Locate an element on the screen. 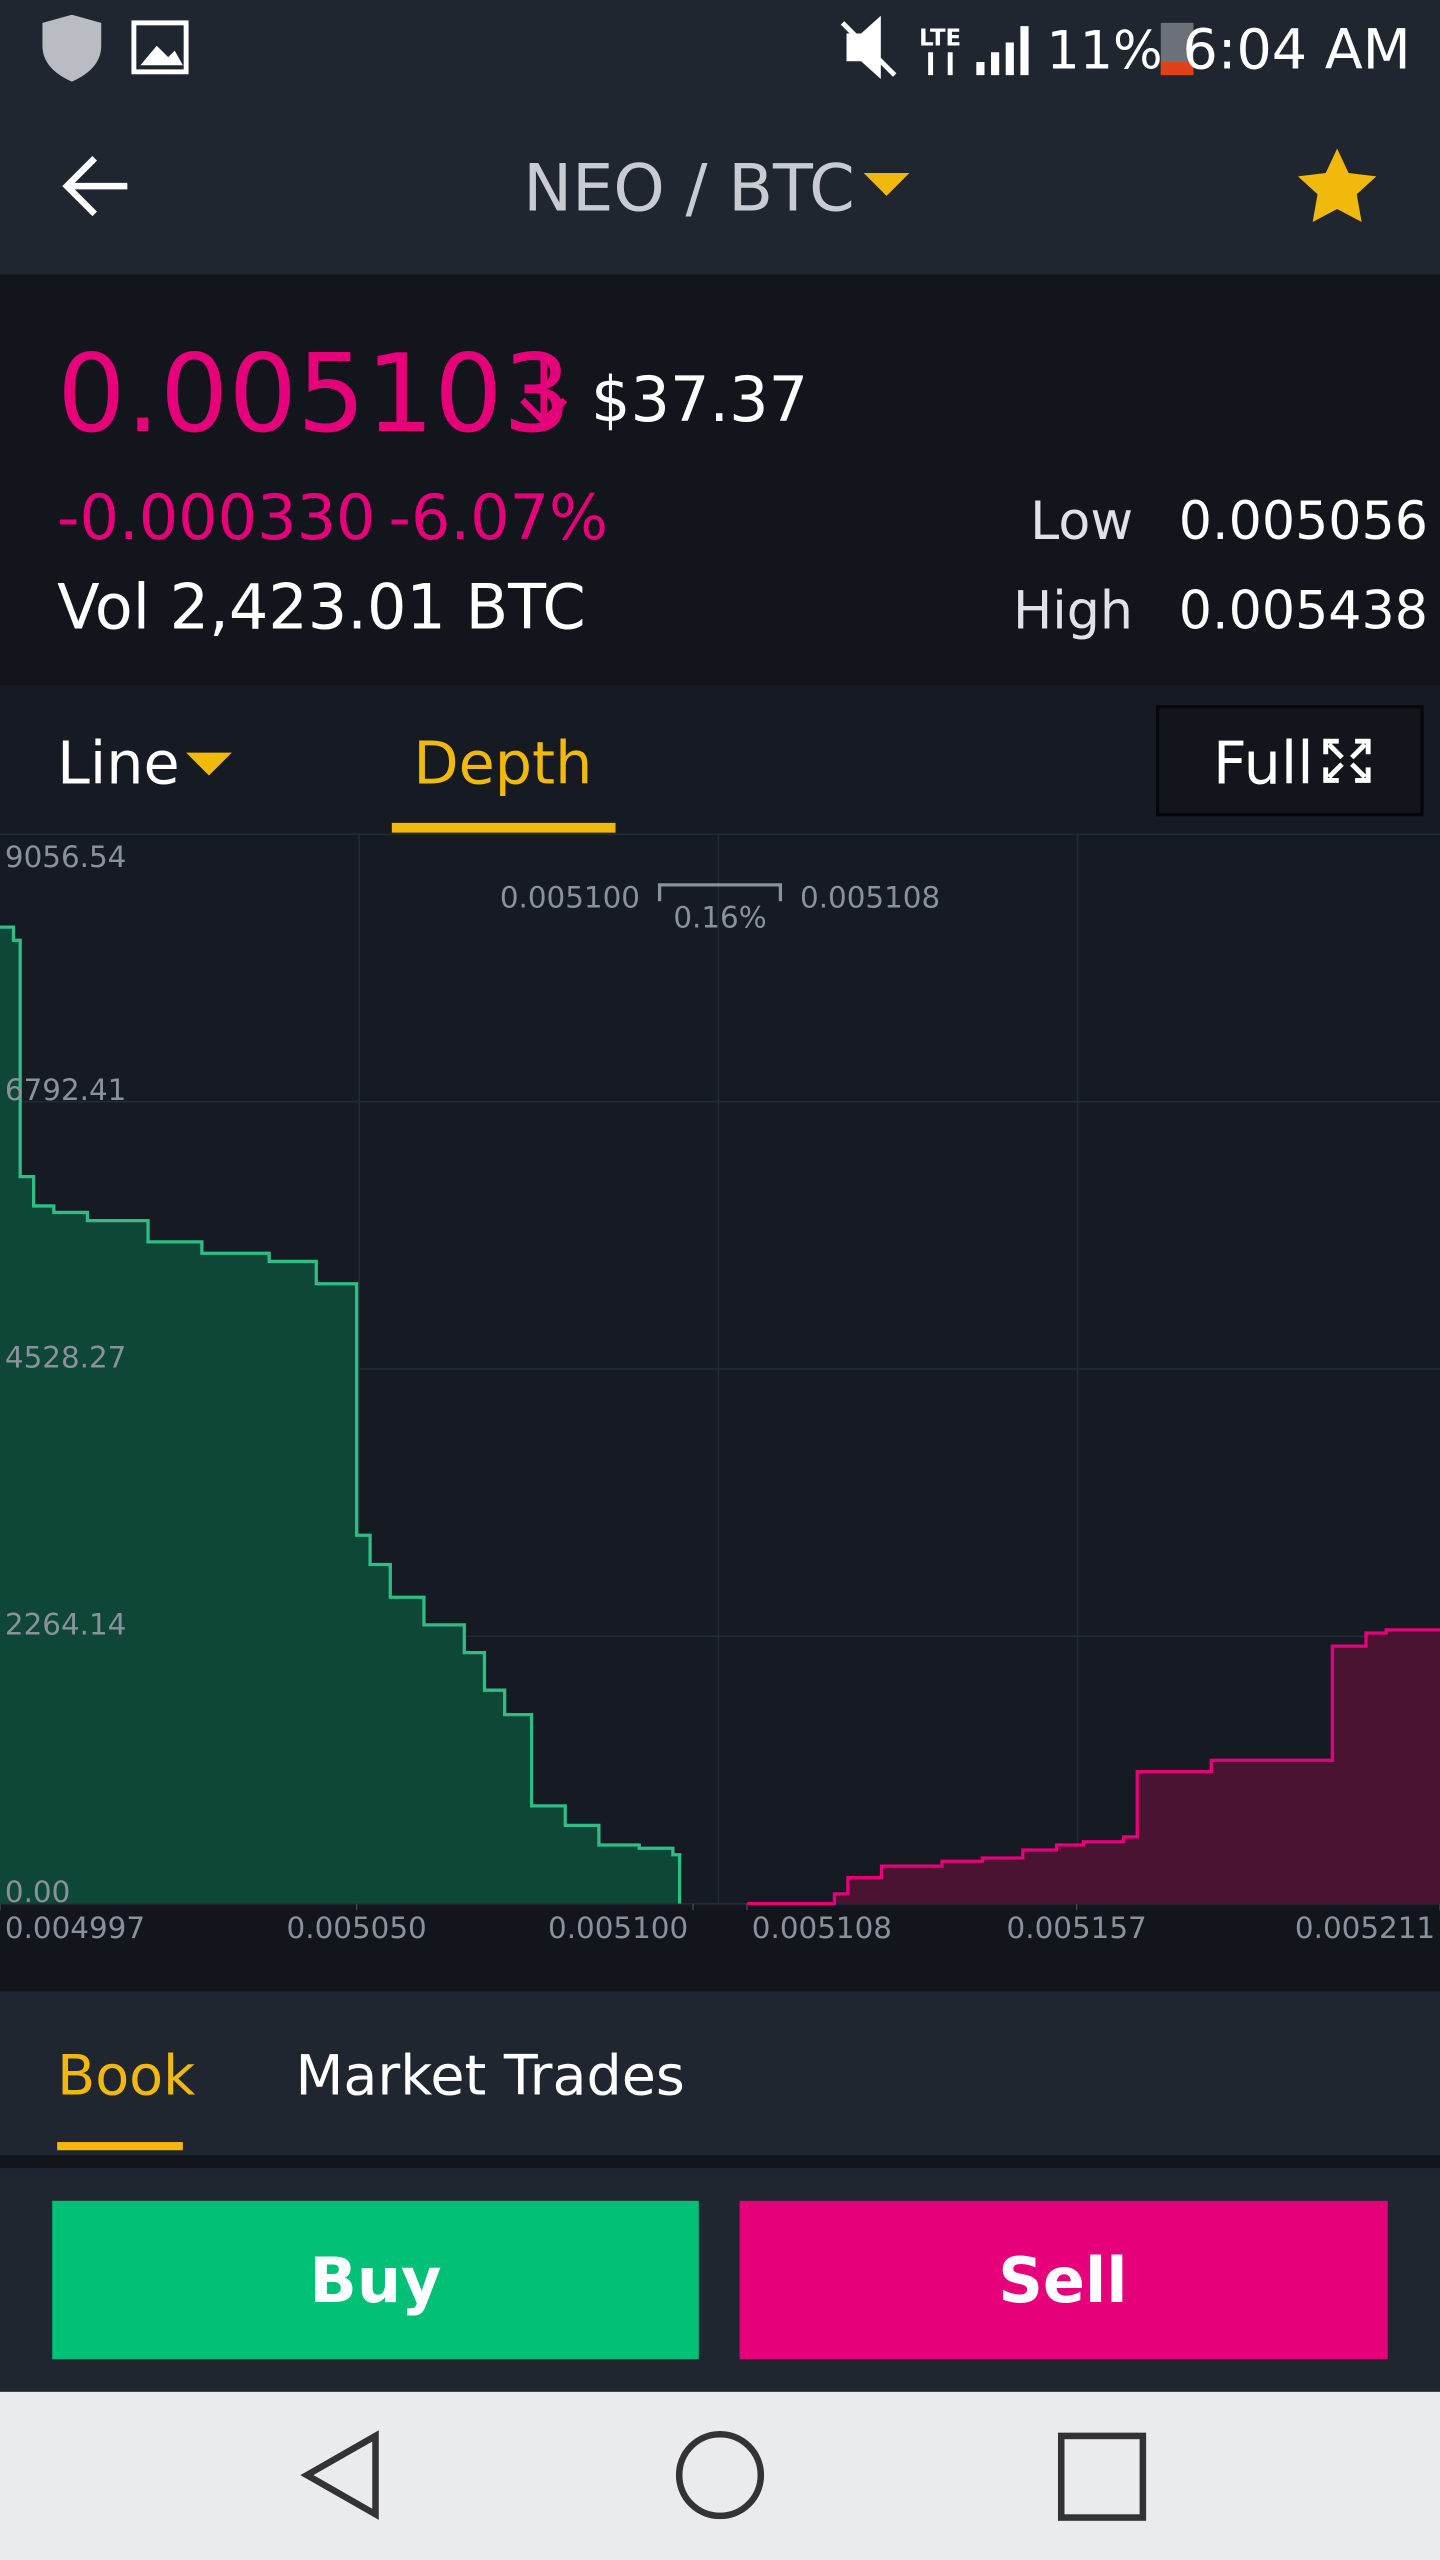 The height and width of the screenshot is (2560, 1440). price-change: -0.000330 is located at coordinates (216, 517).